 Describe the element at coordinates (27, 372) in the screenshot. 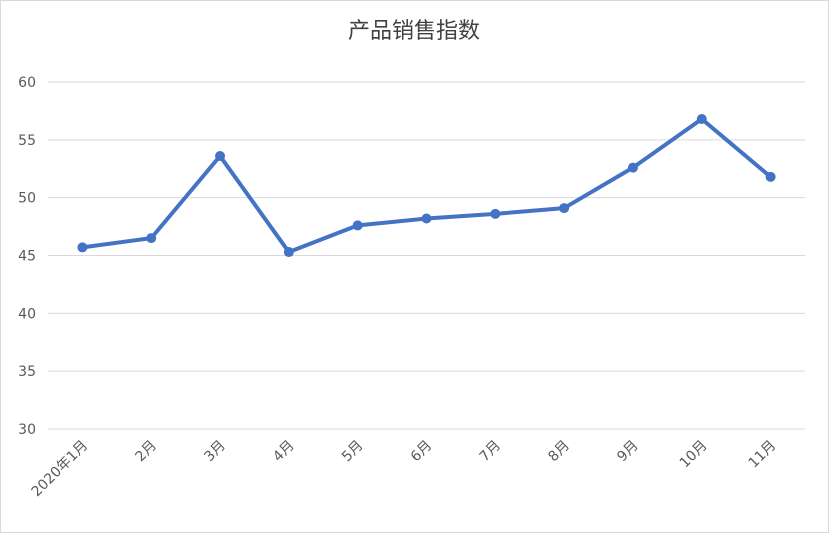

I see `y-tick-label: 35` at that location.